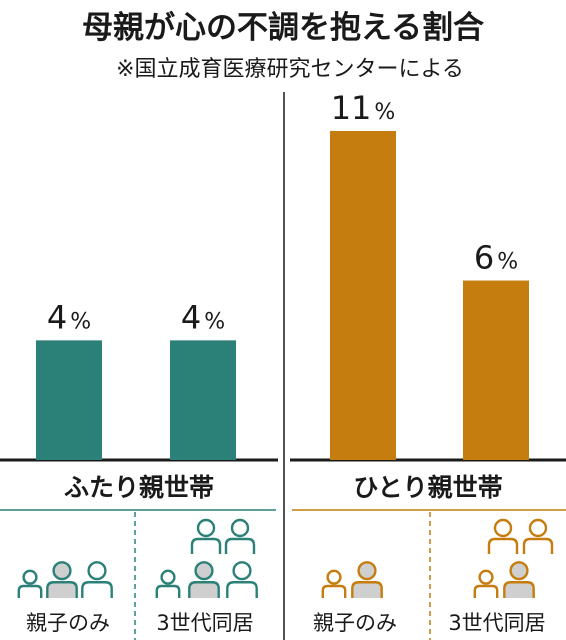 The width and height of the screenshot is (566, 640). Describe the element at coordinates (496, 258) in the screenshot. I see `value-label-single-parent-1: 6%` at that location.